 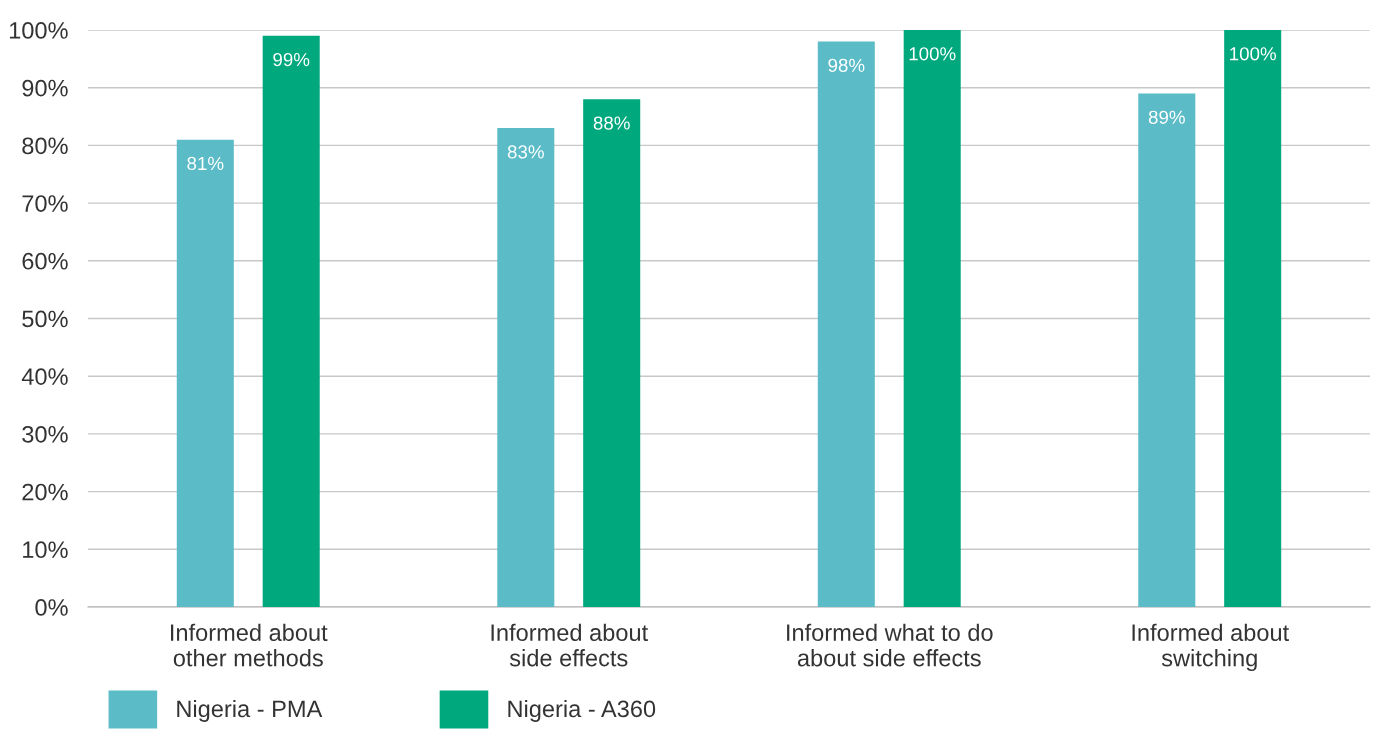 I want to click on y-tick-label: 90%, so click(x=45, y=88).